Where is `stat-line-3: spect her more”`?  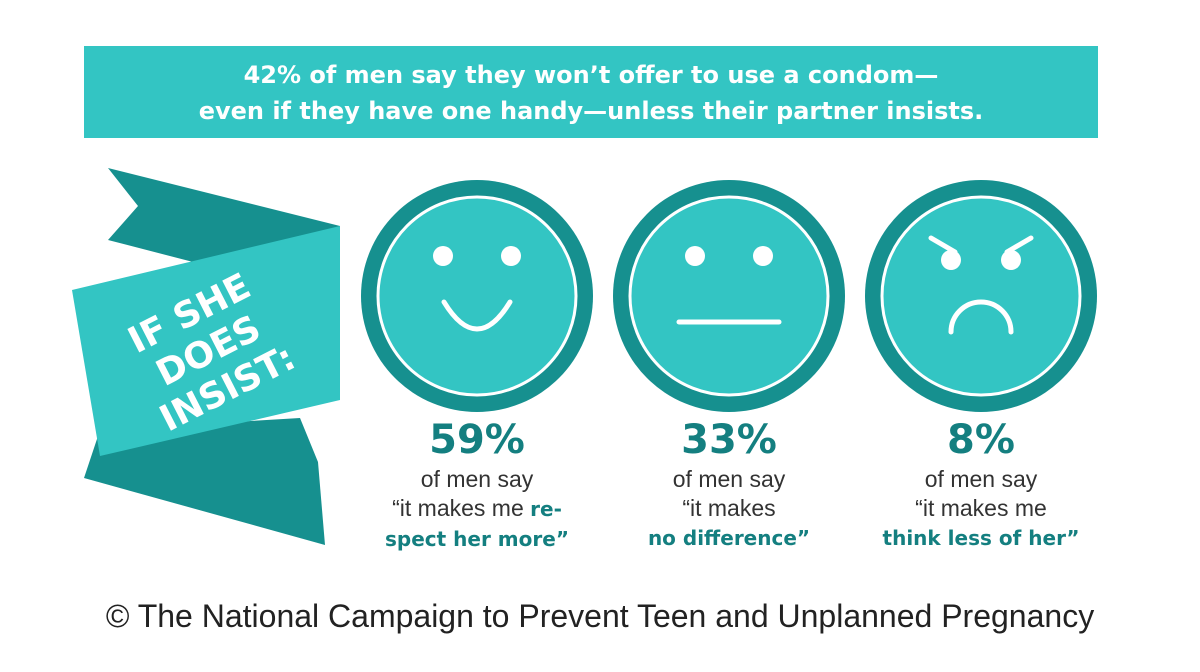
stat-line-3: spect her more” is located at coordinates (477, 539).